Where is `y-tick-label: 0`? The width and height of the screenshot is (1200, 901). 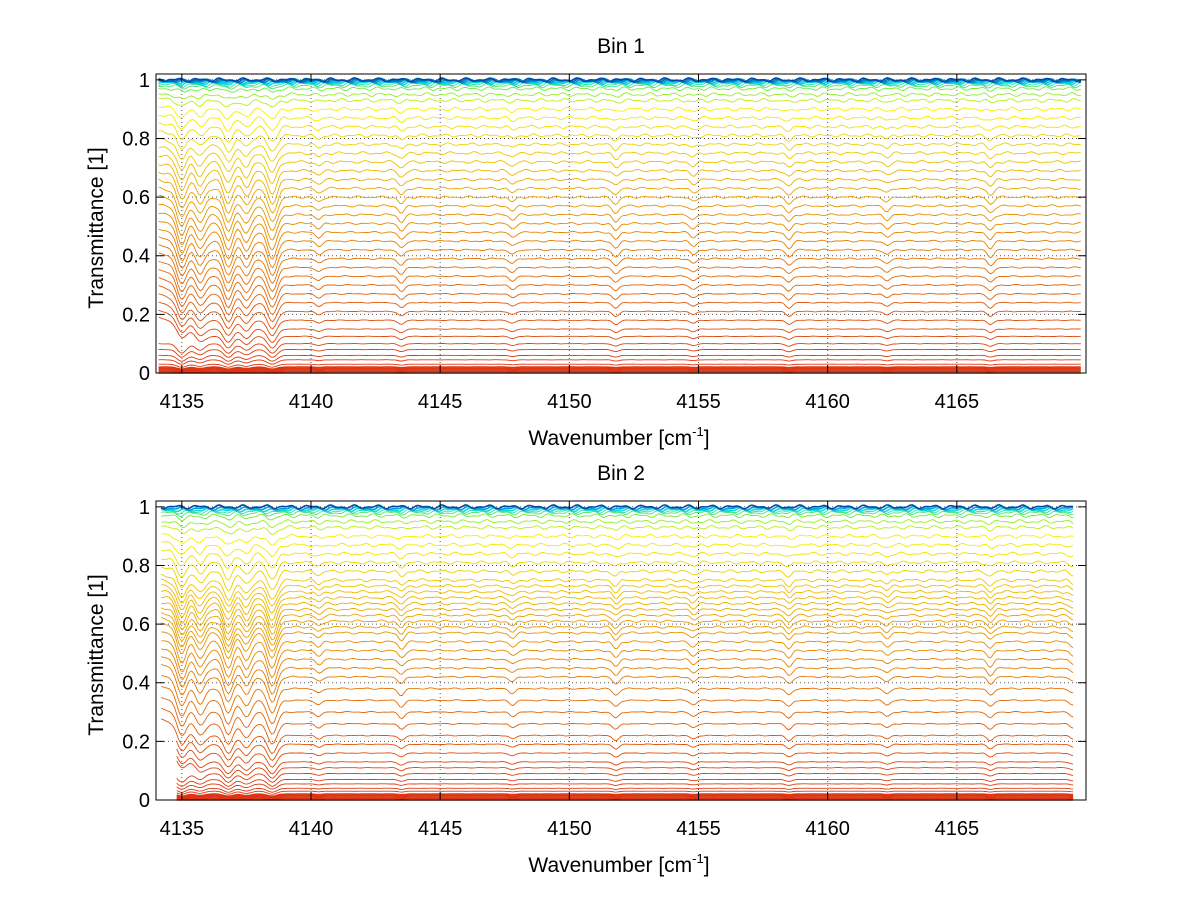
y-tick-label: 0 is located at coordinates (144, 801).